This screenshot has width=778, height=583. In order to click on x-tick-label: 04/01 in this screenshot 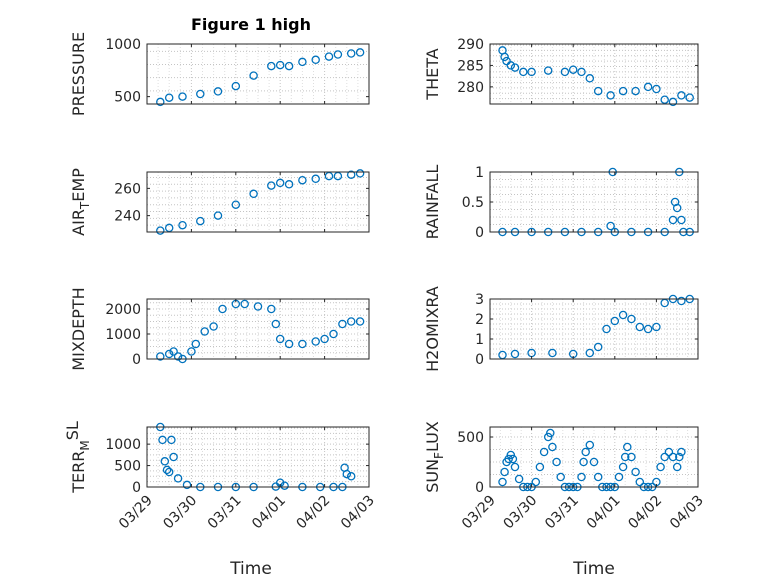, I will do `click(269, 513)`.